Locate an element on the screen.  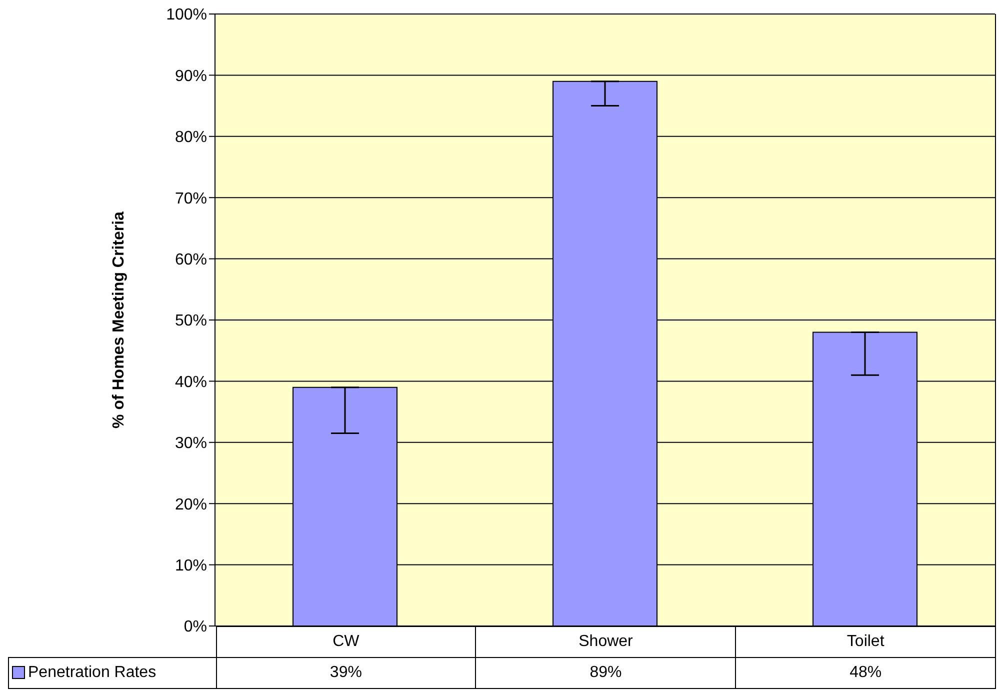
y-axis-title: % of Homes Meeting Criteria is located at coordinates (119, 319).